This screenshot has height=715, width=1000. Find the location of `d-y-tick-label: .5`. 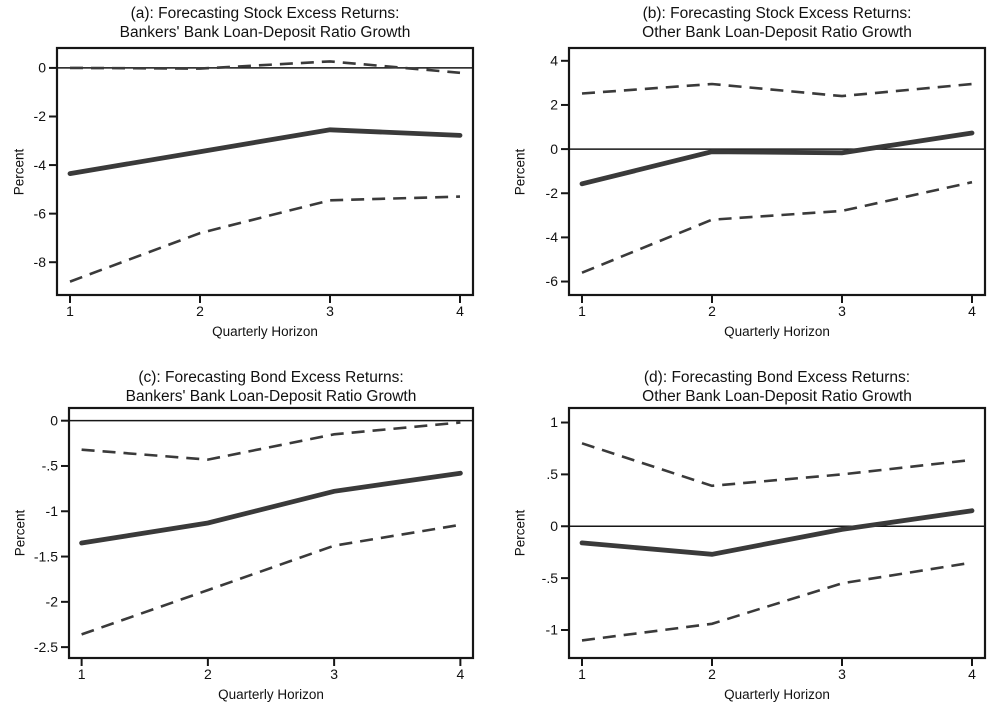

d-y-tick-label: .5 is located at coordinates (552, 474).